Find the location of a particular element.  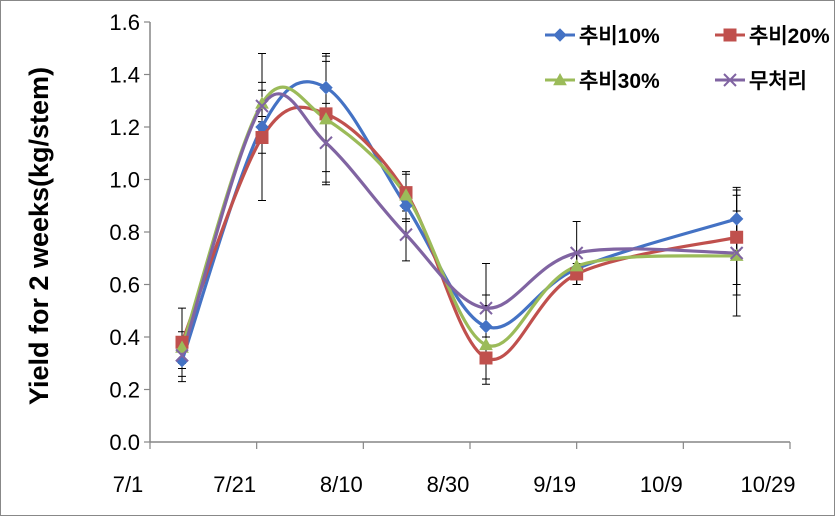

y-axis-title: Yield for 2 weeks(kg/stem) is located at coordinates (39, 236).